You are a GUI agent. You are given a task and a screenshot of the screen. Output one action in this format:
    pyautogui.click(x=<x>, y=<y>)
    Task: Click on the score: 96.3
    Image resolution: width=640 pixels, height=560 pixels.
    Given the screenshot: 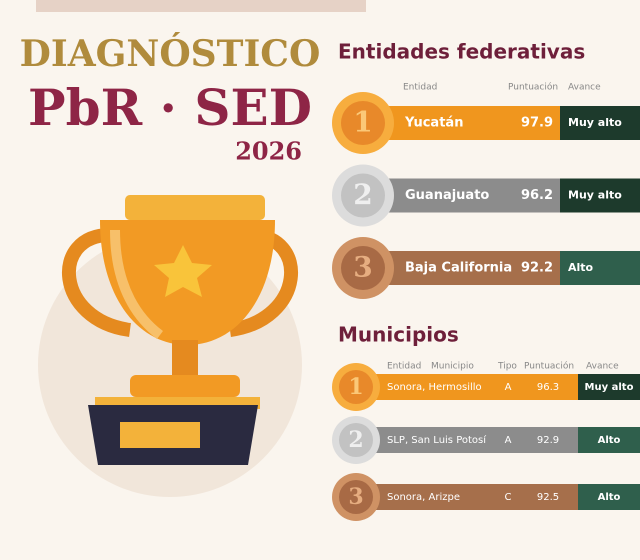 What is the action you would take?
    pyautogui.click(x=548, y=387)
    